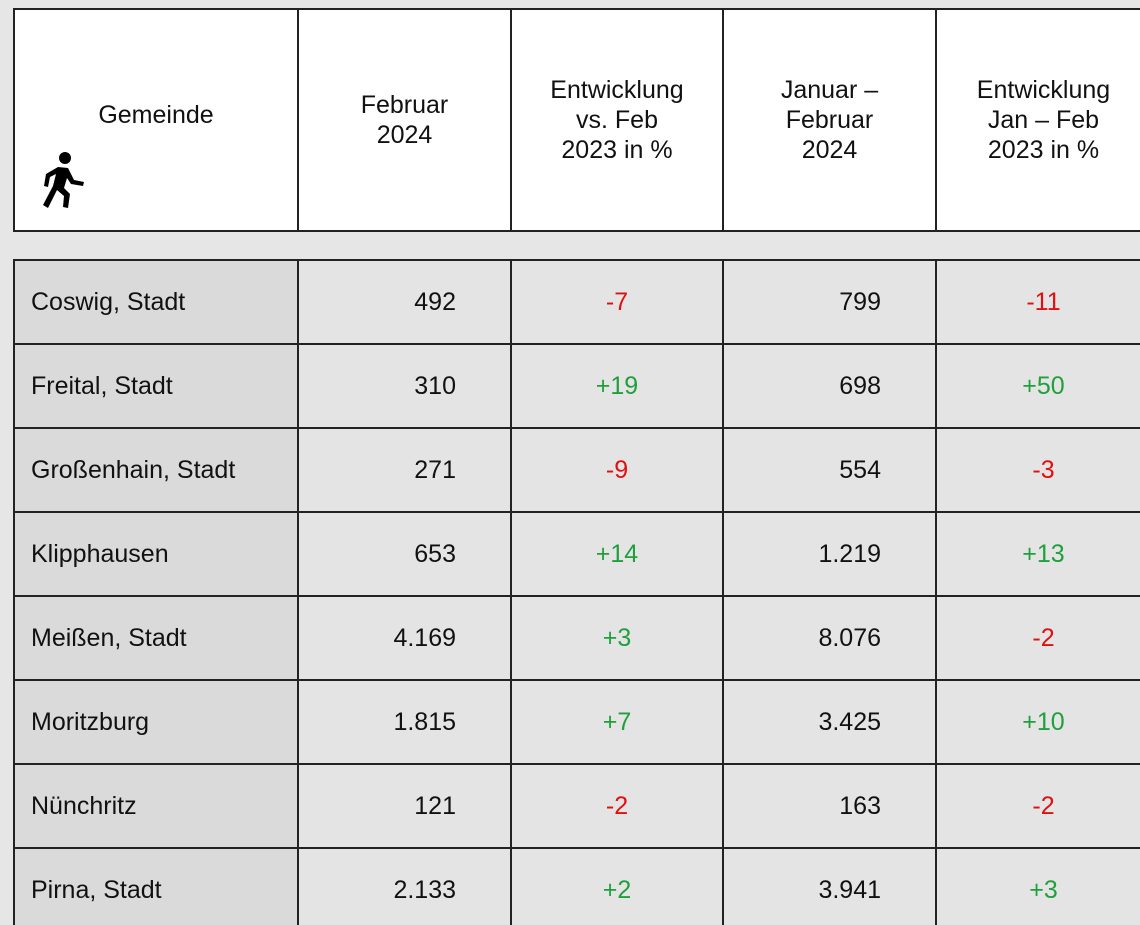 This screenshot has width=1140, height=925. Describe the element at coordinates (156, 806) in the screenshot. I see `body-cell: Nünchritz` at that location.